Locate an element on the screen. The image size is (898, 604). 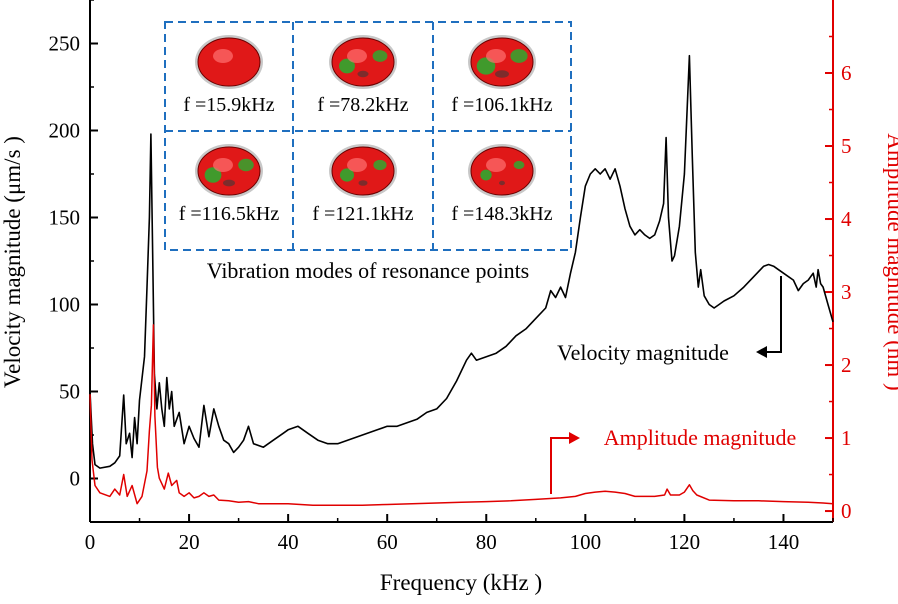
velocity-annotation: Velocity magnitude is located at coordinates (643, 352).